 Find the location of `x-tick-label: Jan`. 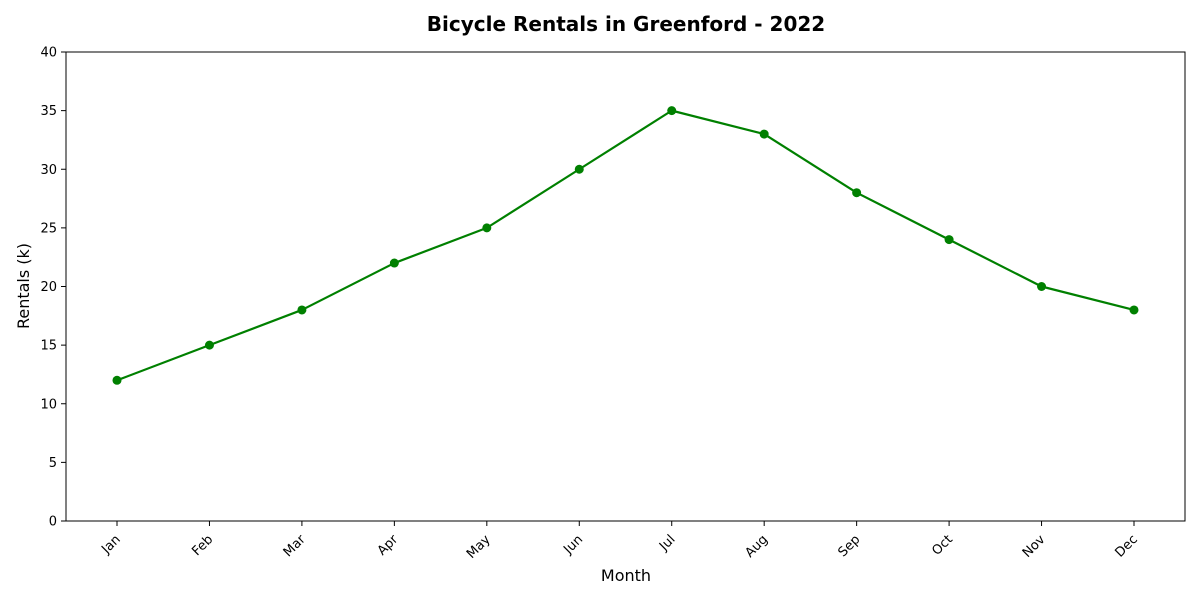

x-tick-label: Jan is located at coordinates (110, 544).